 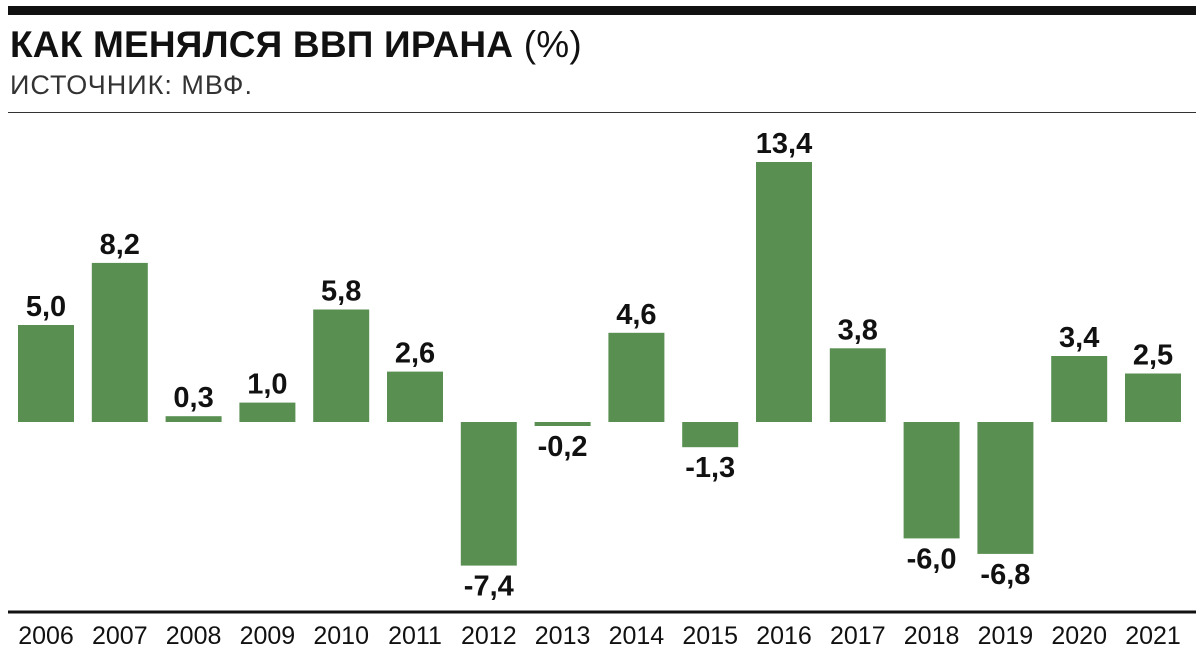 What do you see at coordinates (932, 636) in the screenshot?
I see `x-tick-2018: 2018` at bounding box center [932, 636].